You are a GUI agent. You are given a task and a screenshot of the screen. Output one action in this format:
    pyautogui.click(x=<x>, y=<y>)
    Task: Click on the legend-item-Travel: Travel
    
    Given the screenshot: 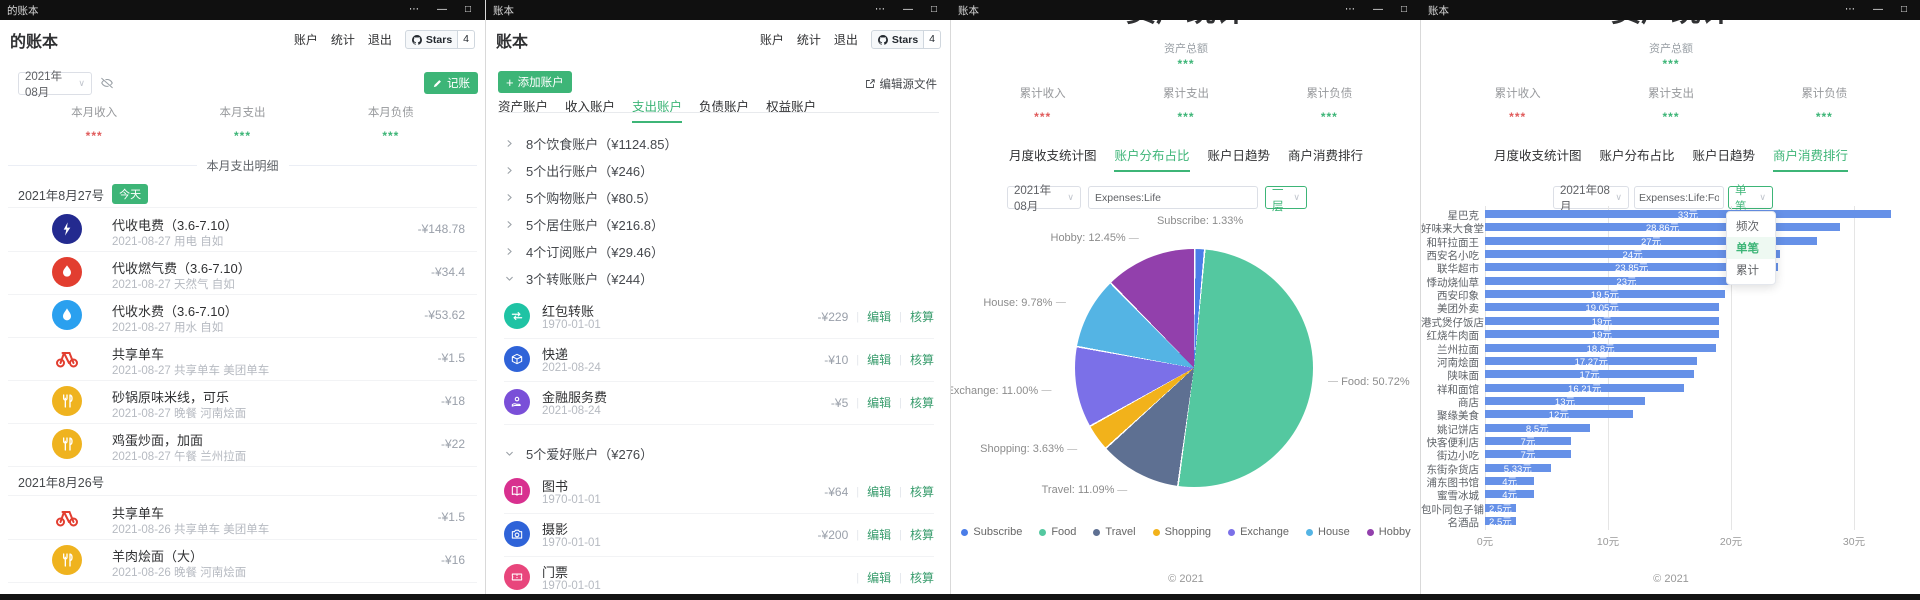 What is the action you would take?
    pyautogui.click(x=1114, y=532)
    